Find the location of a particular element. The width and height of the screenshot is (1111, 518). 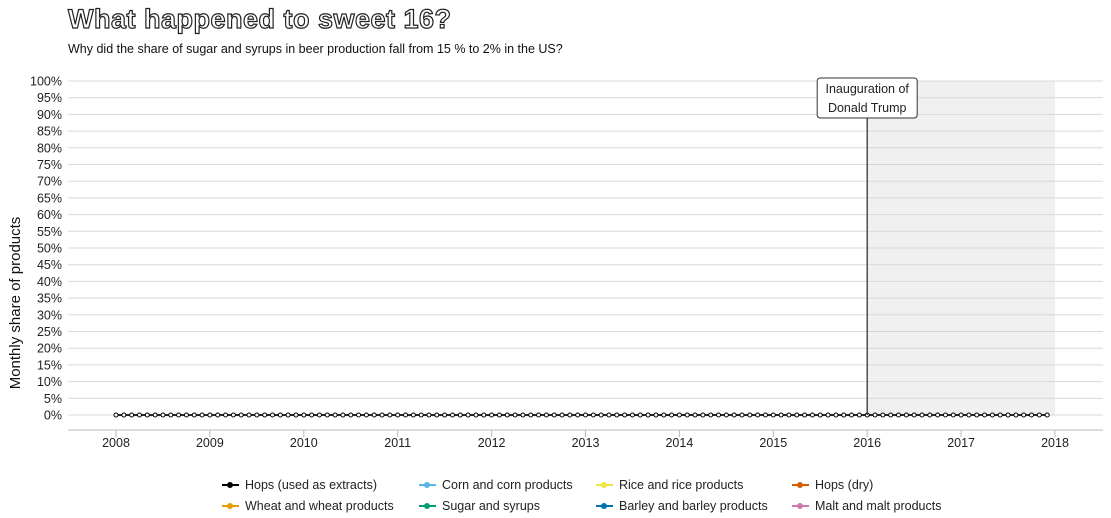

y-tick-label: 20% is located at coordinates (49, 349).